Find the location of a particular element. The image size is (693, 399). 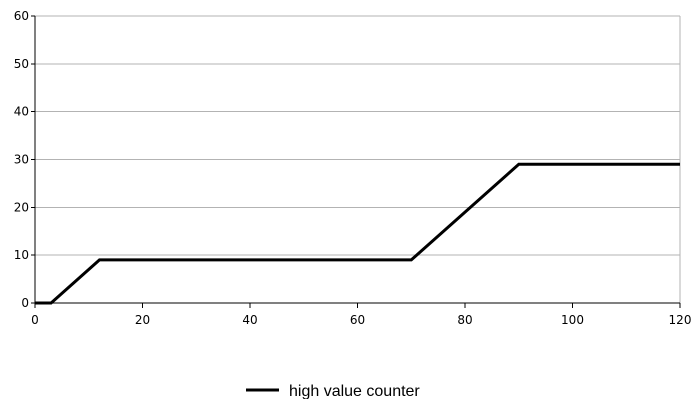

x-tick-label: 80 is located at coordinates (464, 320).